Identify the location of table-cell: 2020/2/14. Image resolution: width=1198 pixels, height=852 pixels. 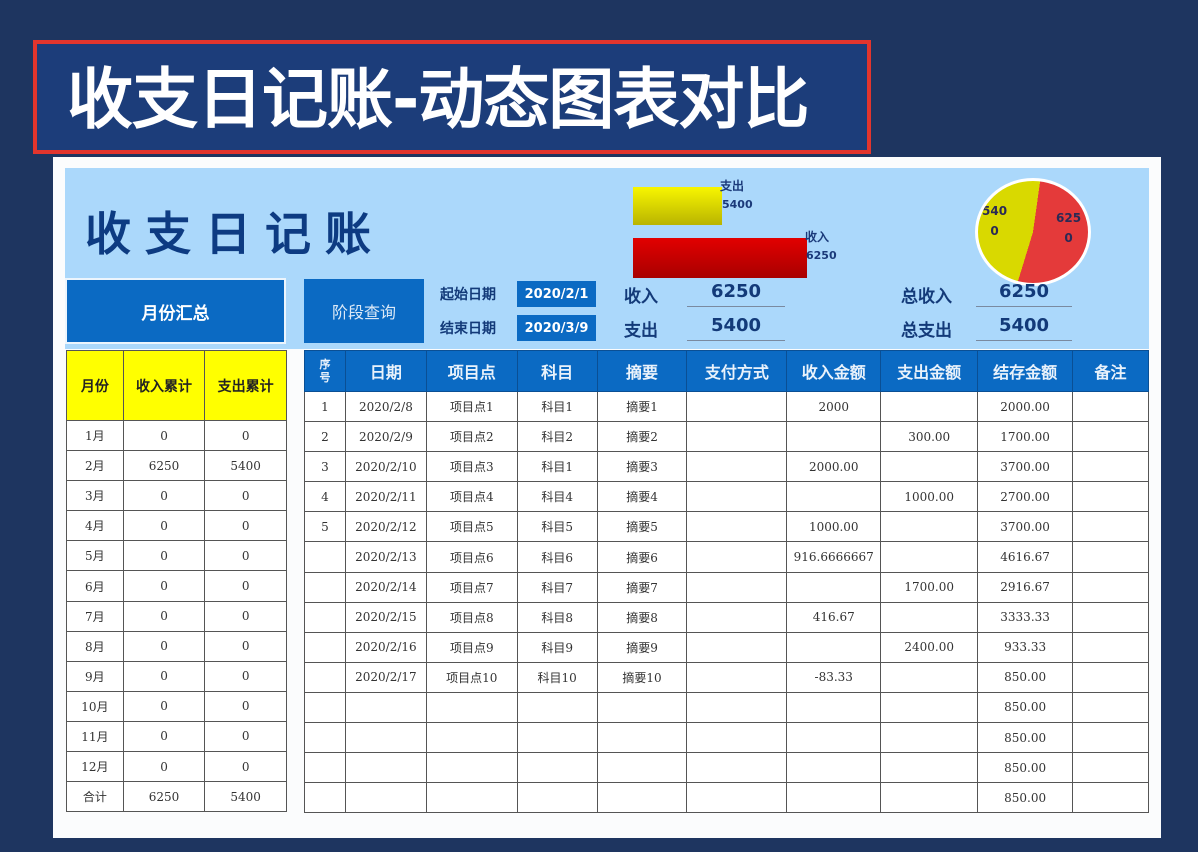
(385, 587).